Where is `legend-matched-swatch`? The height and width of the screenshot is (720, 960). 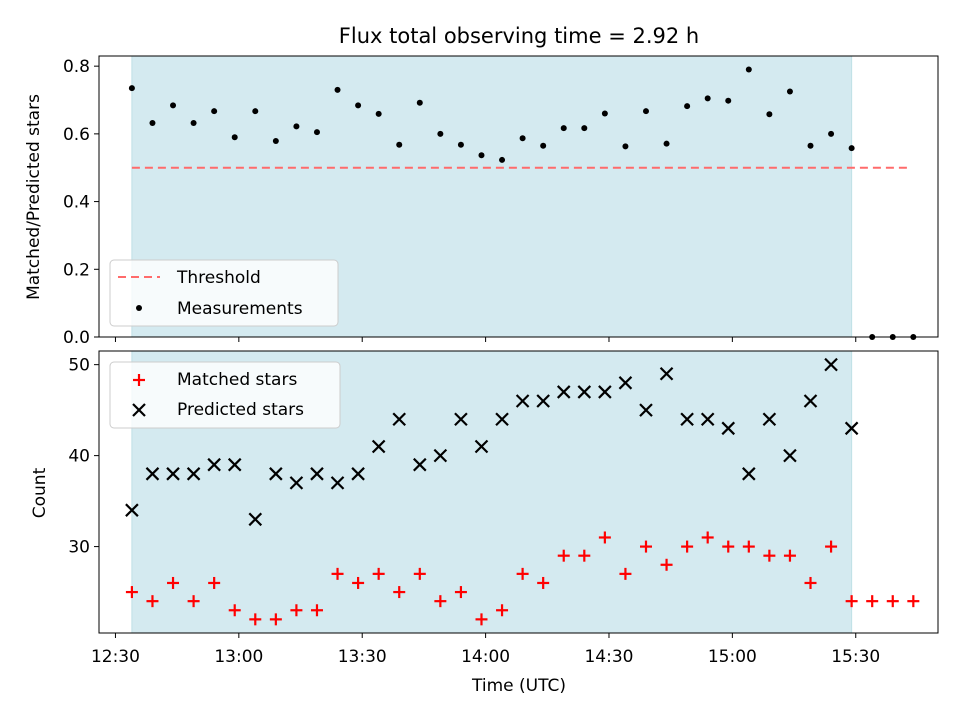 legend-matched-swatch is located at coordinates (139, 380).